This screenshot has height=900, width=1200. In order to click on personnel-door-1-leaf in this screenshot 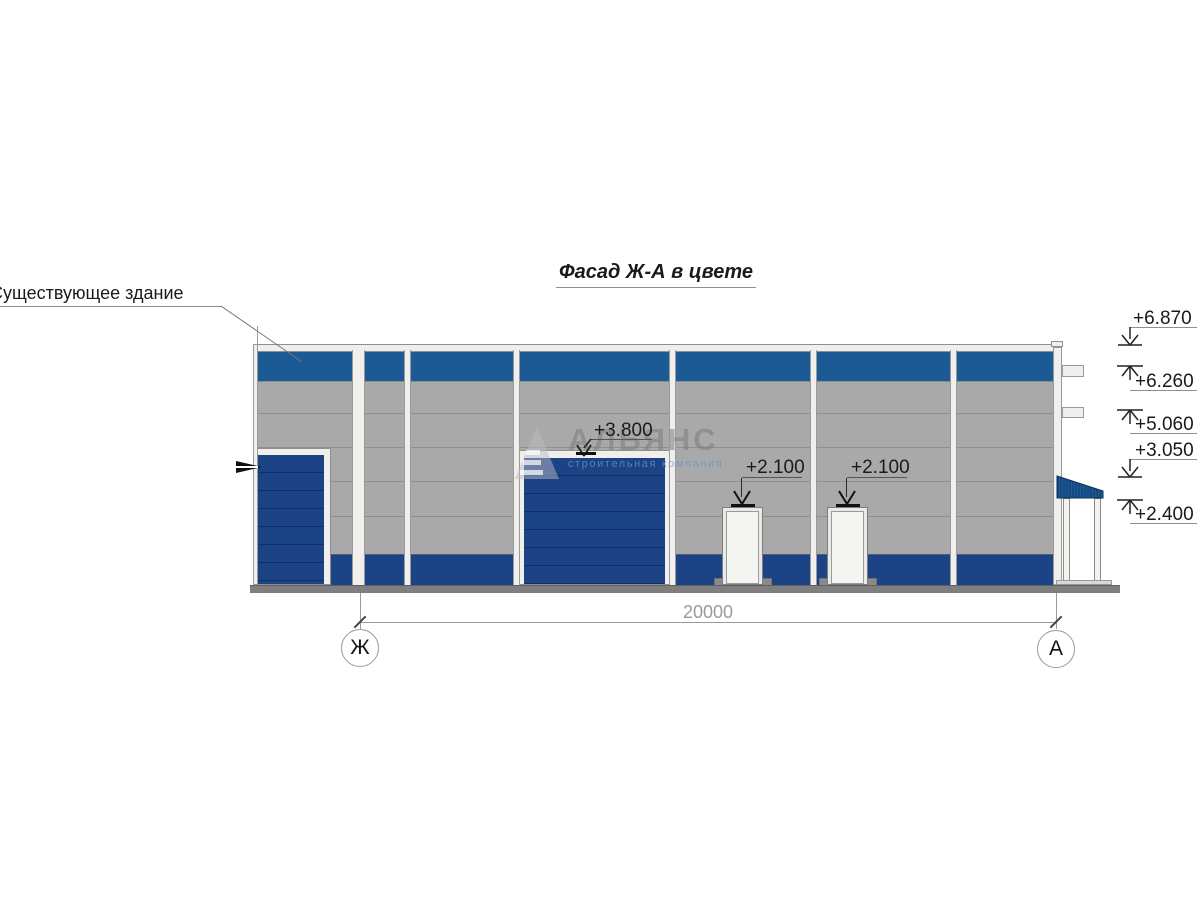, I will do `click(742, 547)`.